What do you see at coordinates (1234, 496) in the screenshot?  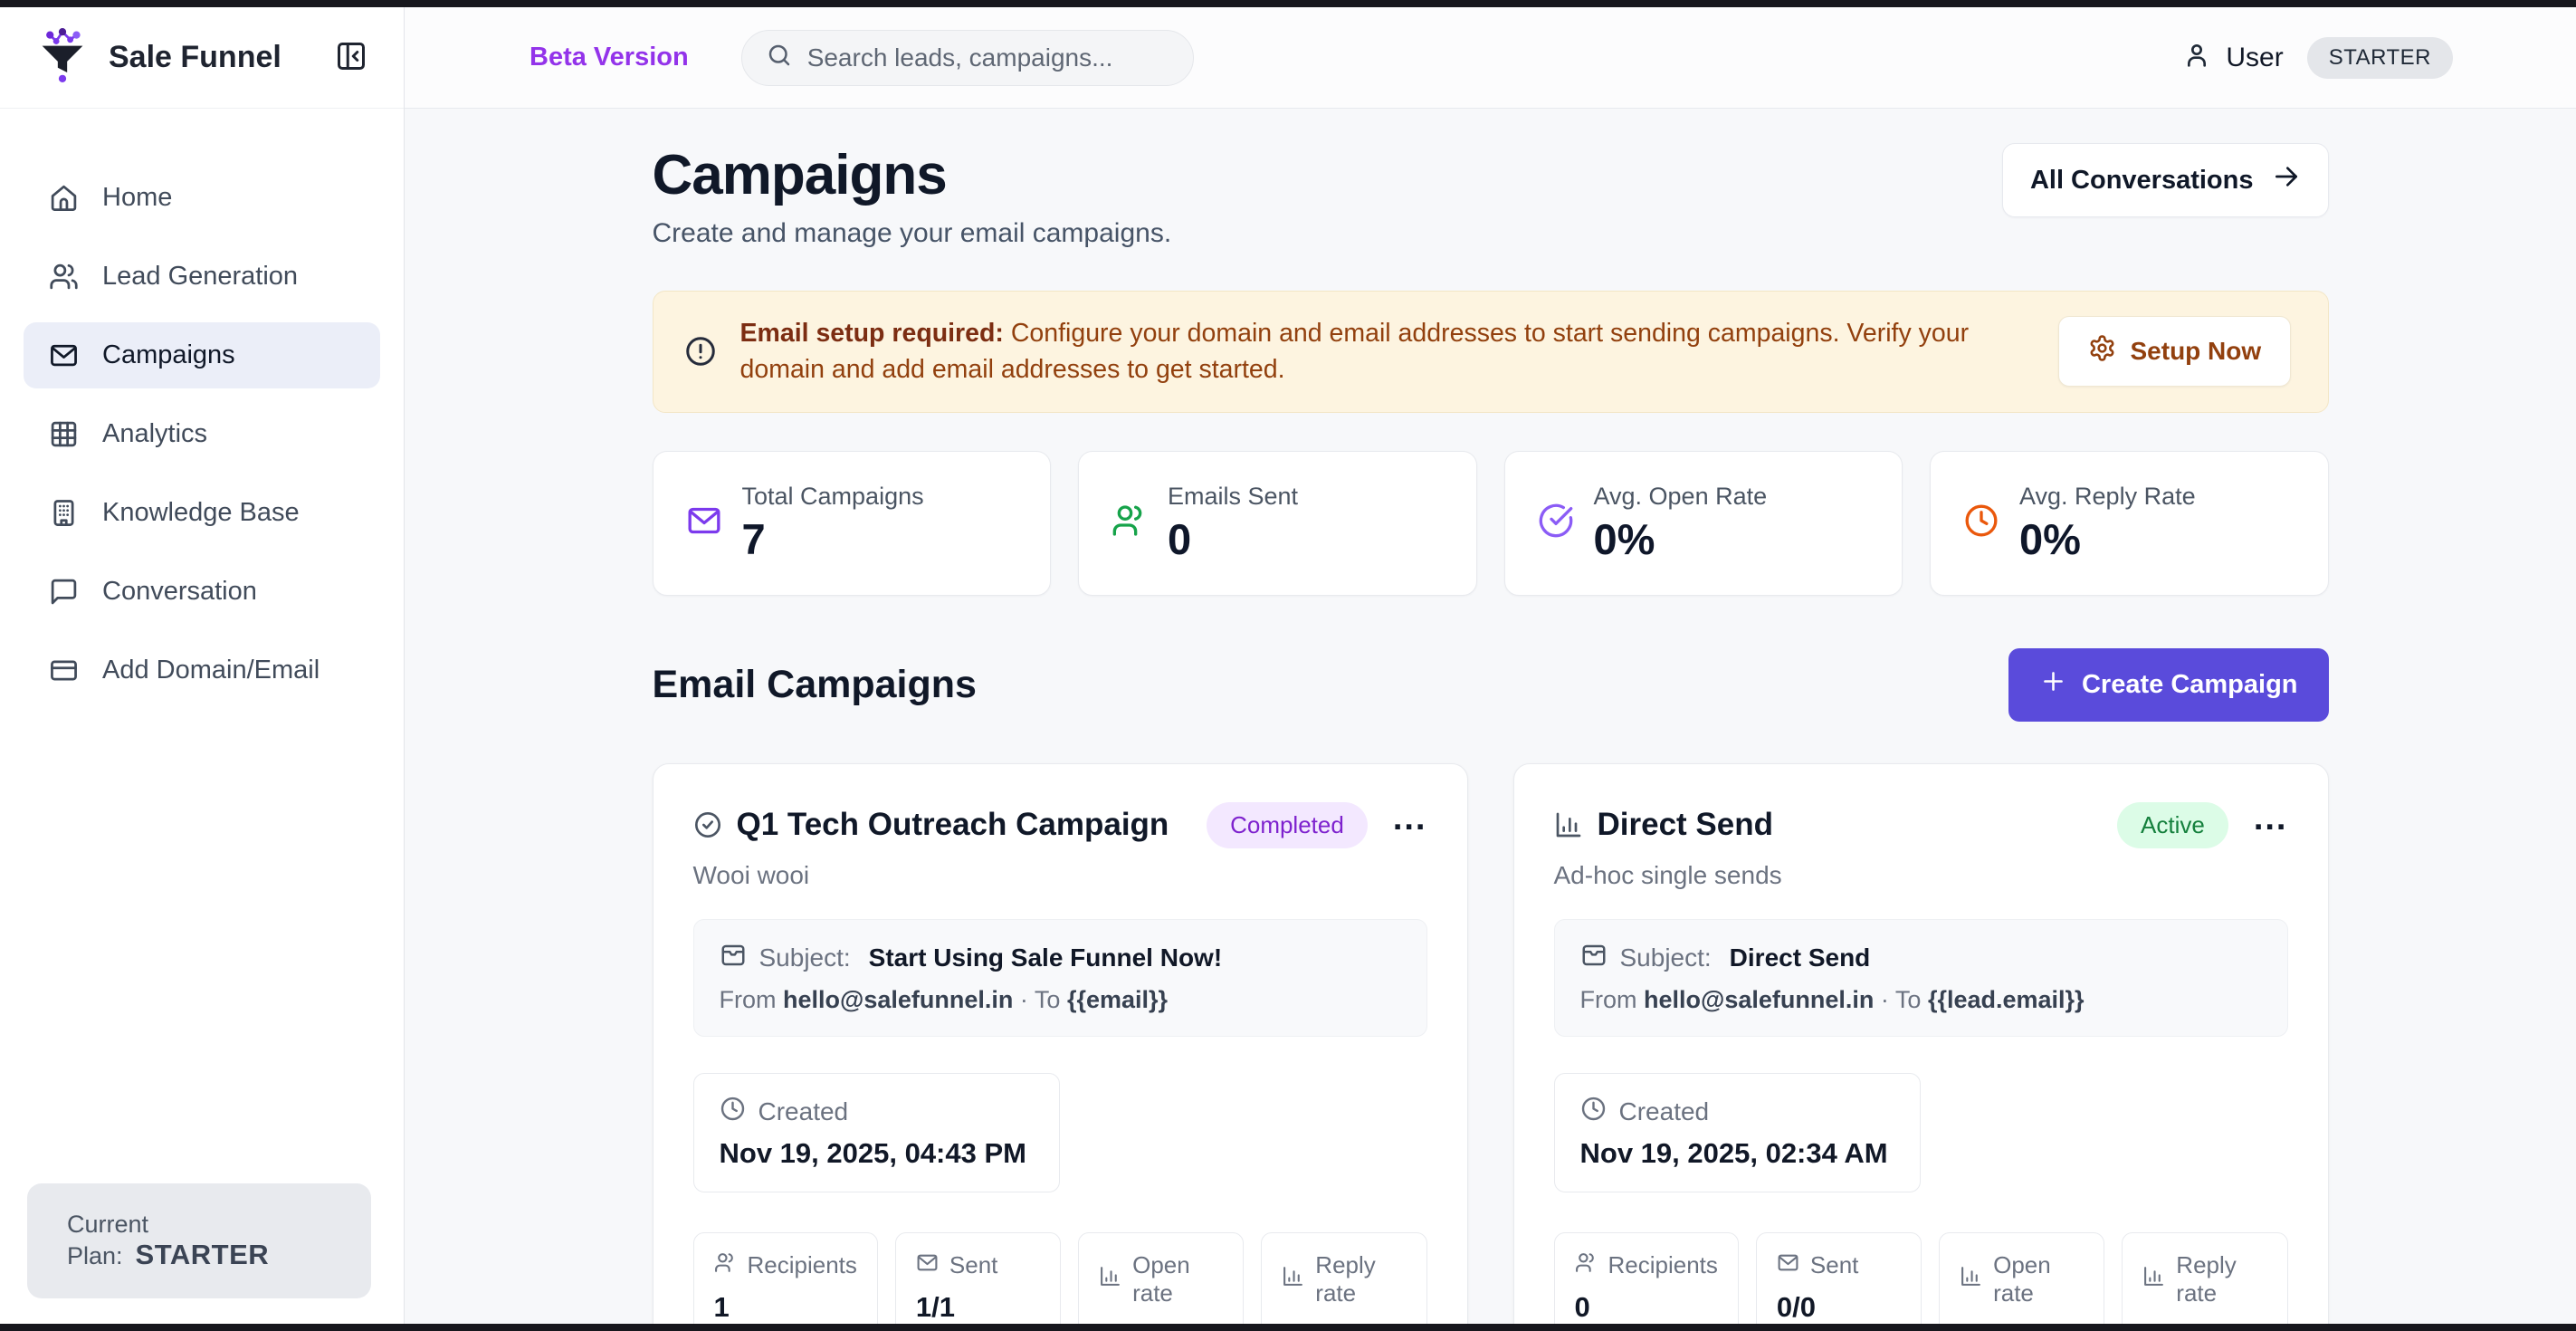 I see `stat-label: Emails Sent` at bounding box center [1234, 496].